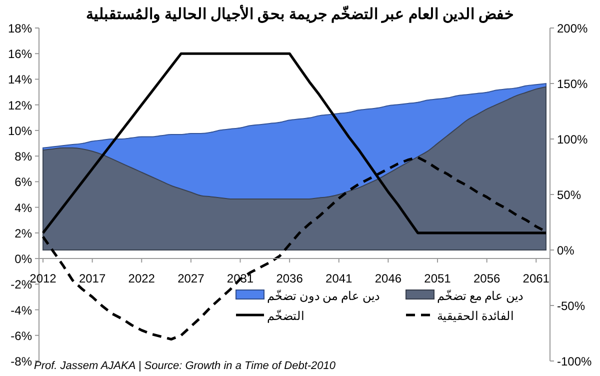 Image resolution: width=600 pixels, height=376 pixels. Describe the element at coordinates (20, 105) in the screenshot. I see `y-tick-label: 12%` at that location.